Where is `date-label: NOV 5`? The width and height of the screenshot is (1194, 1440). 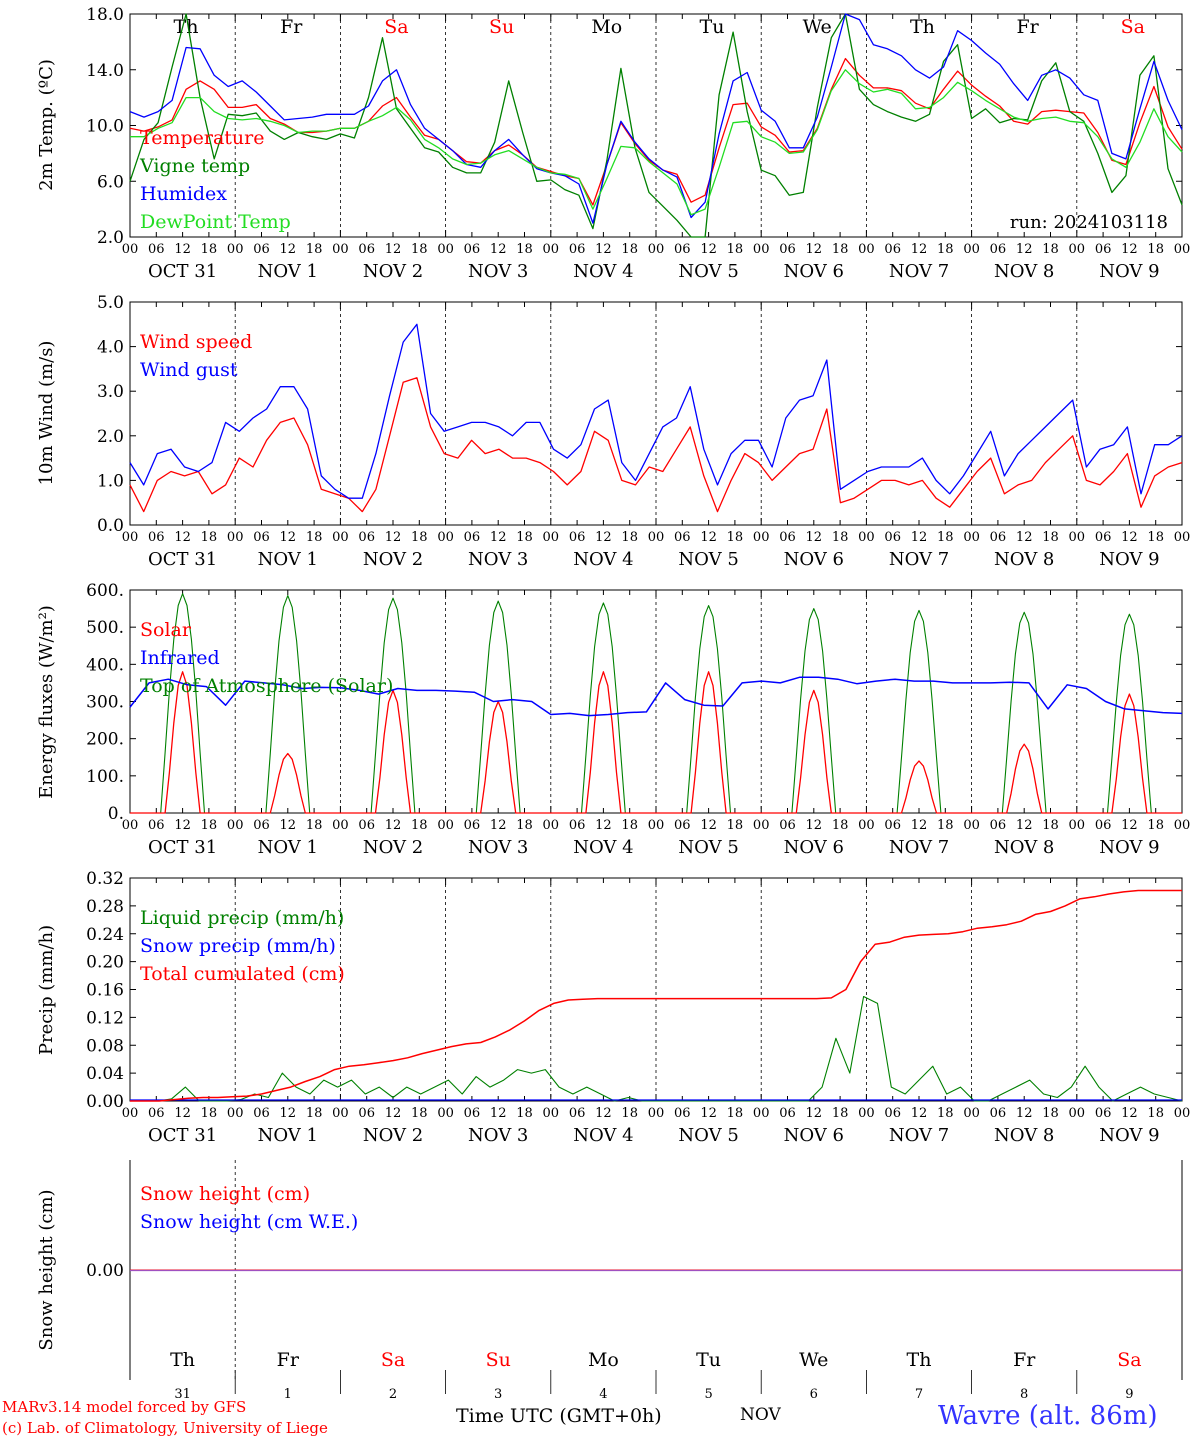
date-label: NOV 5 is located at coordinates (708, 271).